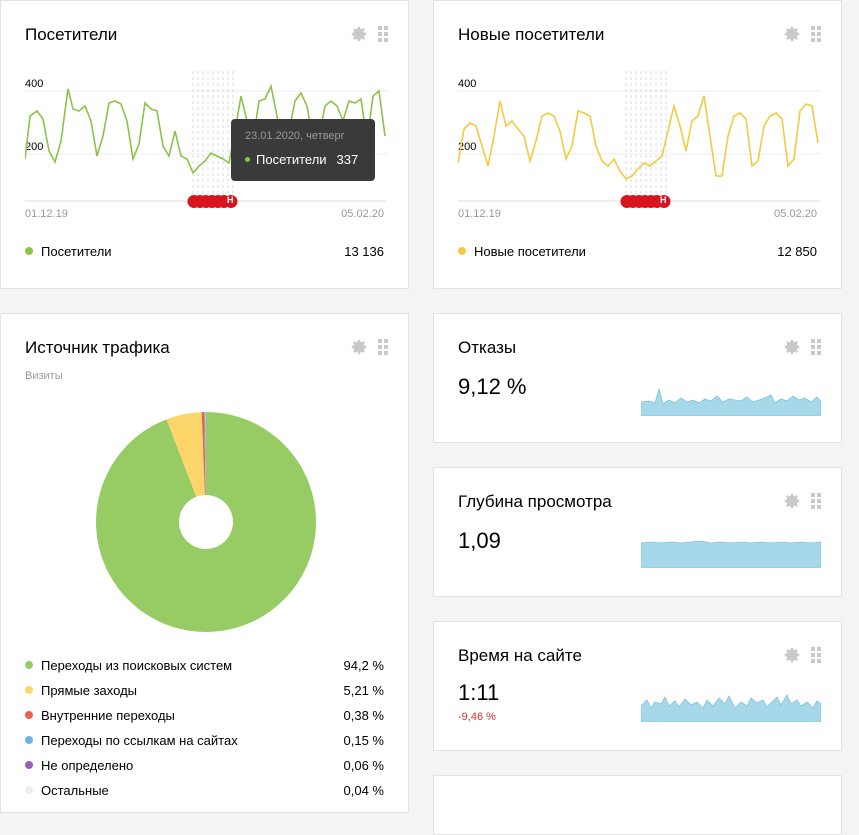 Image resolution: width=859 pixels, height=835 pixels. What do you see at coordinates (520, 656) in the screenshot?
I see `widget-title: Время на сайте` at bounding box center [520, 656].